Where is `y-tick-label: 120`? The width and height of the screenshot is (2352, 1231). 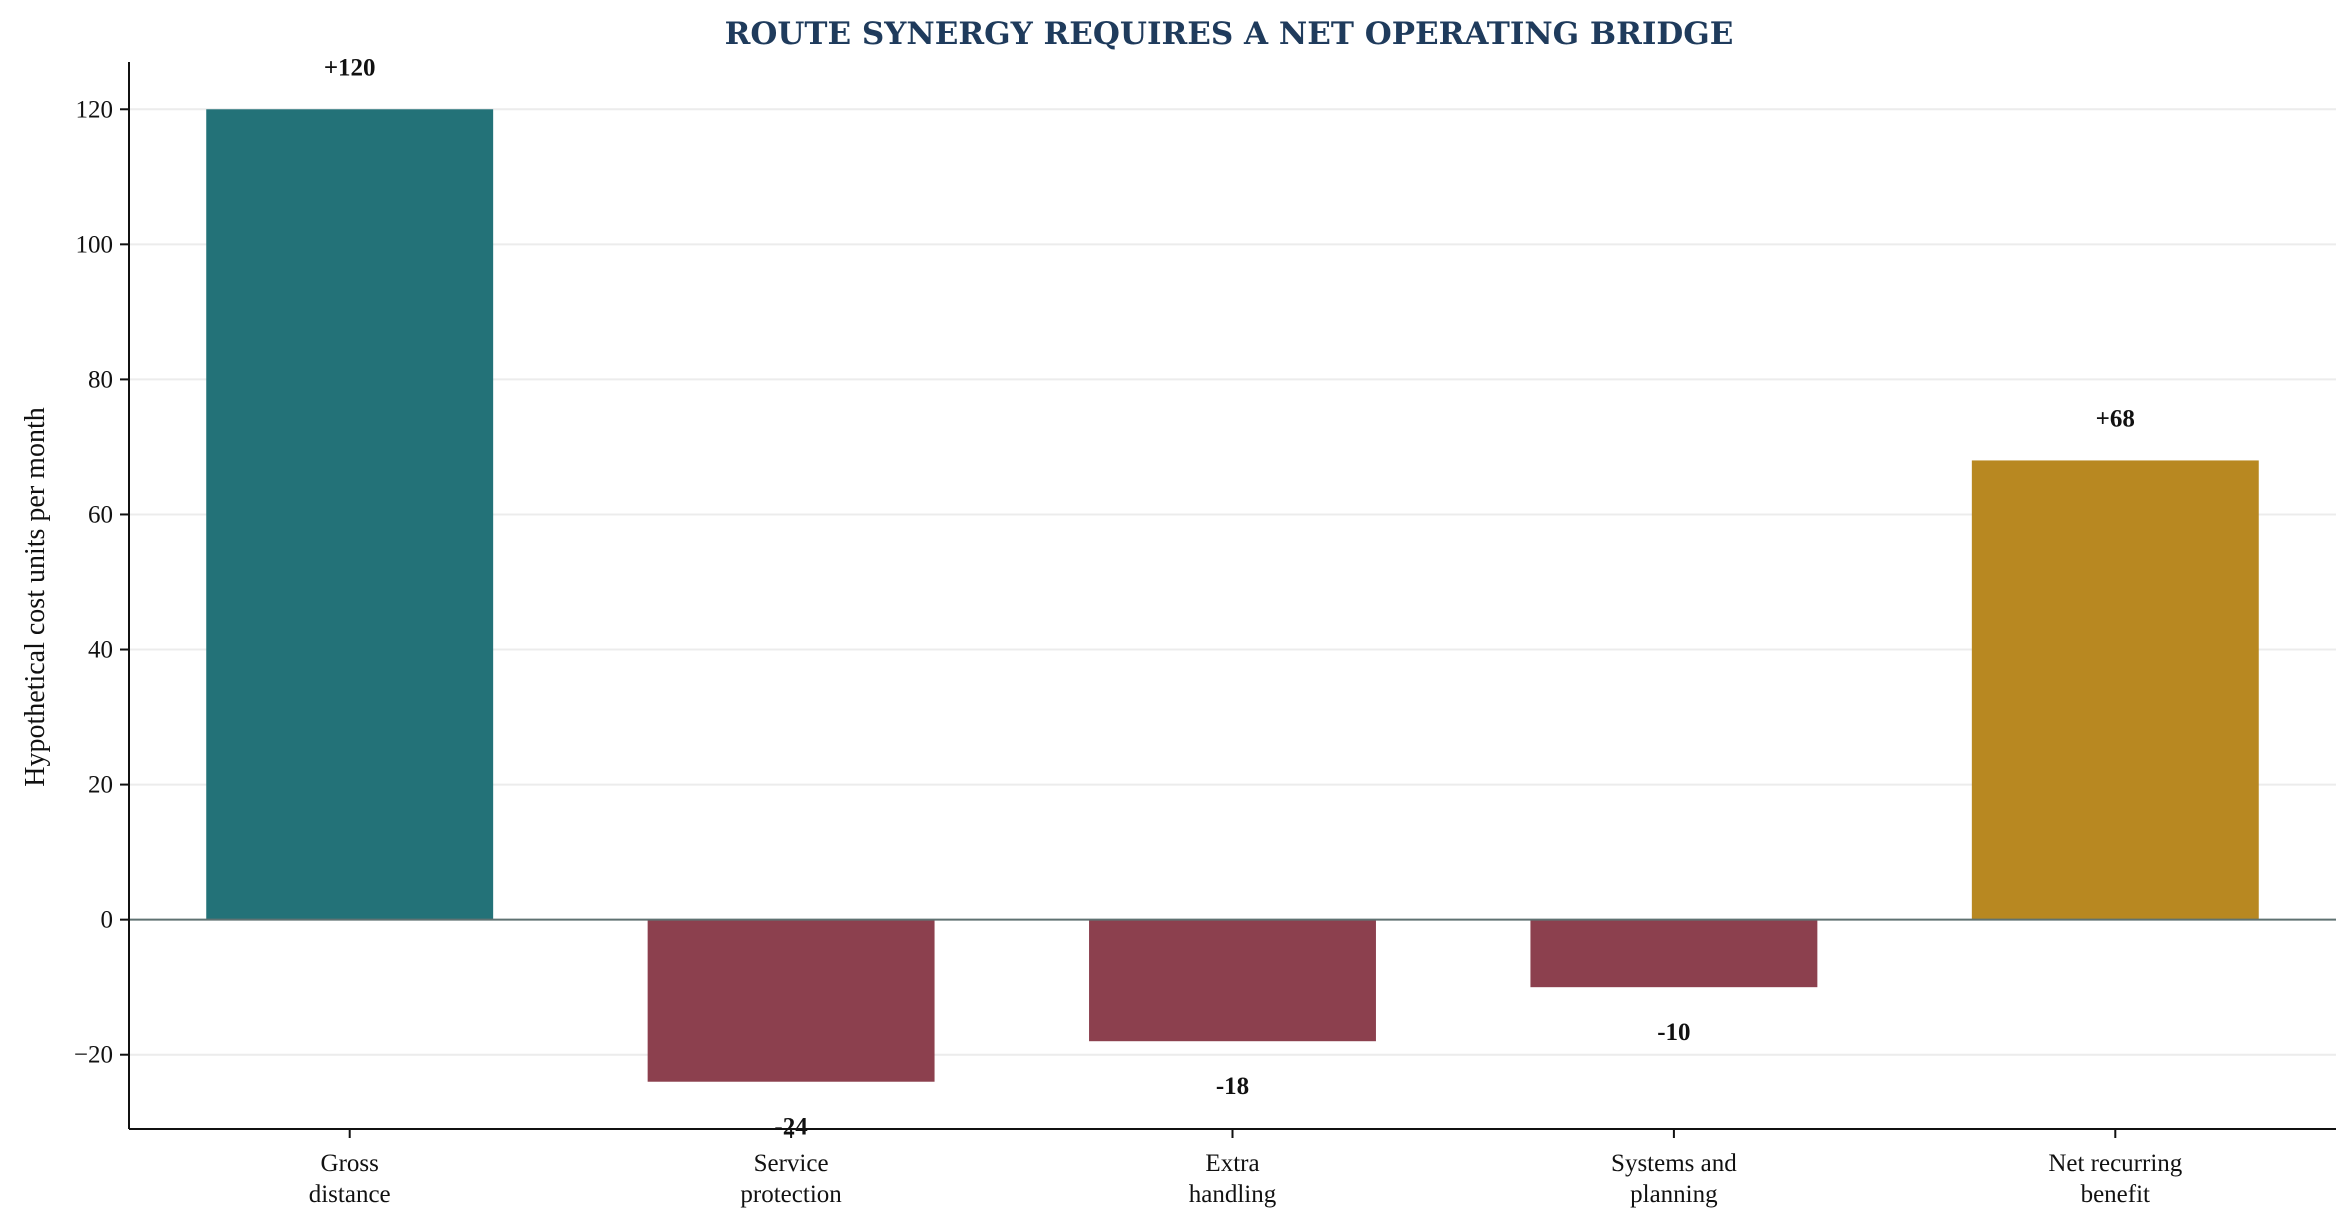 y-tick-label: 120 is located at coordinates (95, 109).